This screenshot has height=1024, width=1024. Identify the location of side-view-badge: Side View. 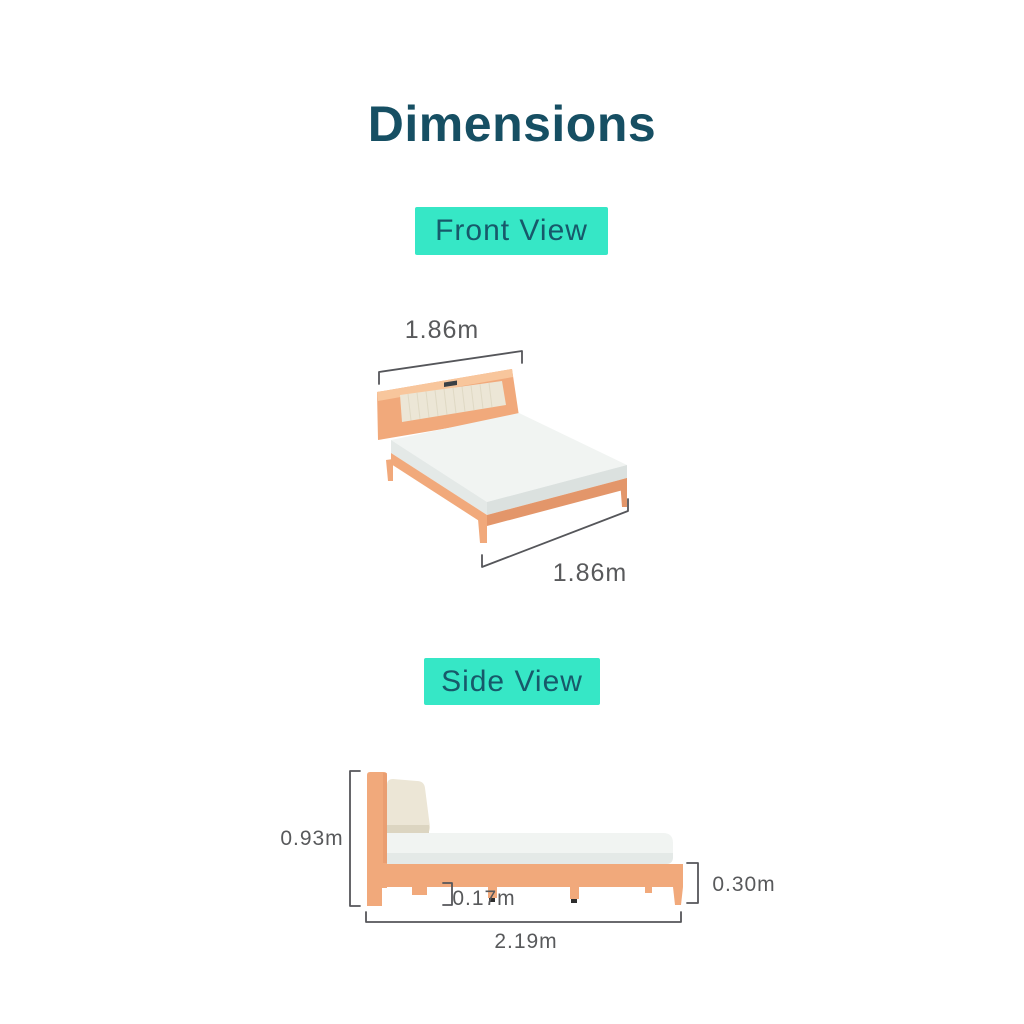
(512, 681).